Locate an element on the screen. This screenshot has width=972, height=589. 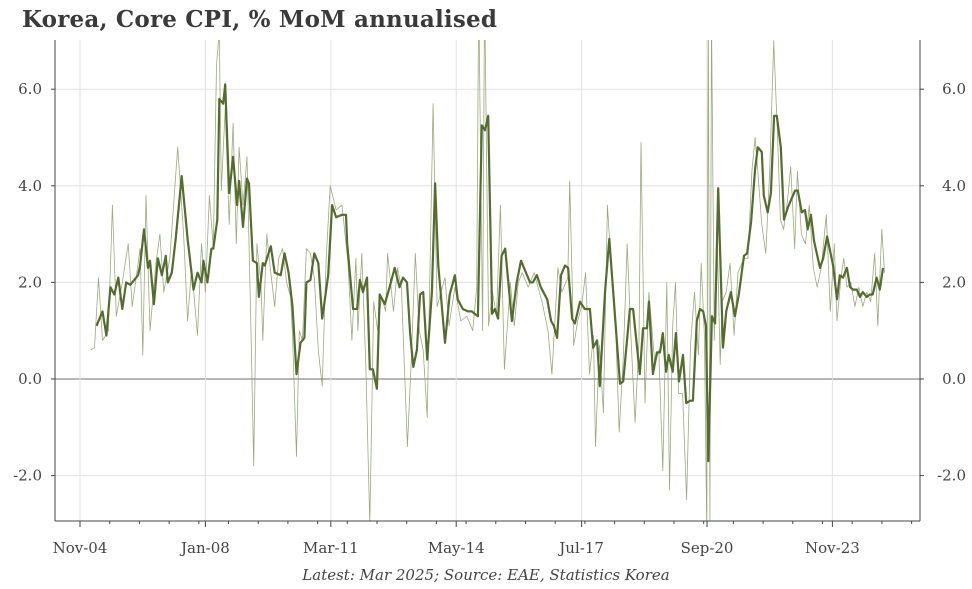
y-tick-label-left: 6.0 is located at coordinates (30, 89).